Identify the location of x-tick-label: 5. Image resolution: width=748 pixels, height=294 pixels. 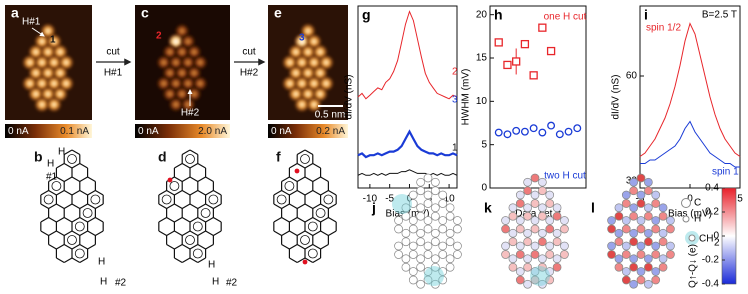
(429, 199).